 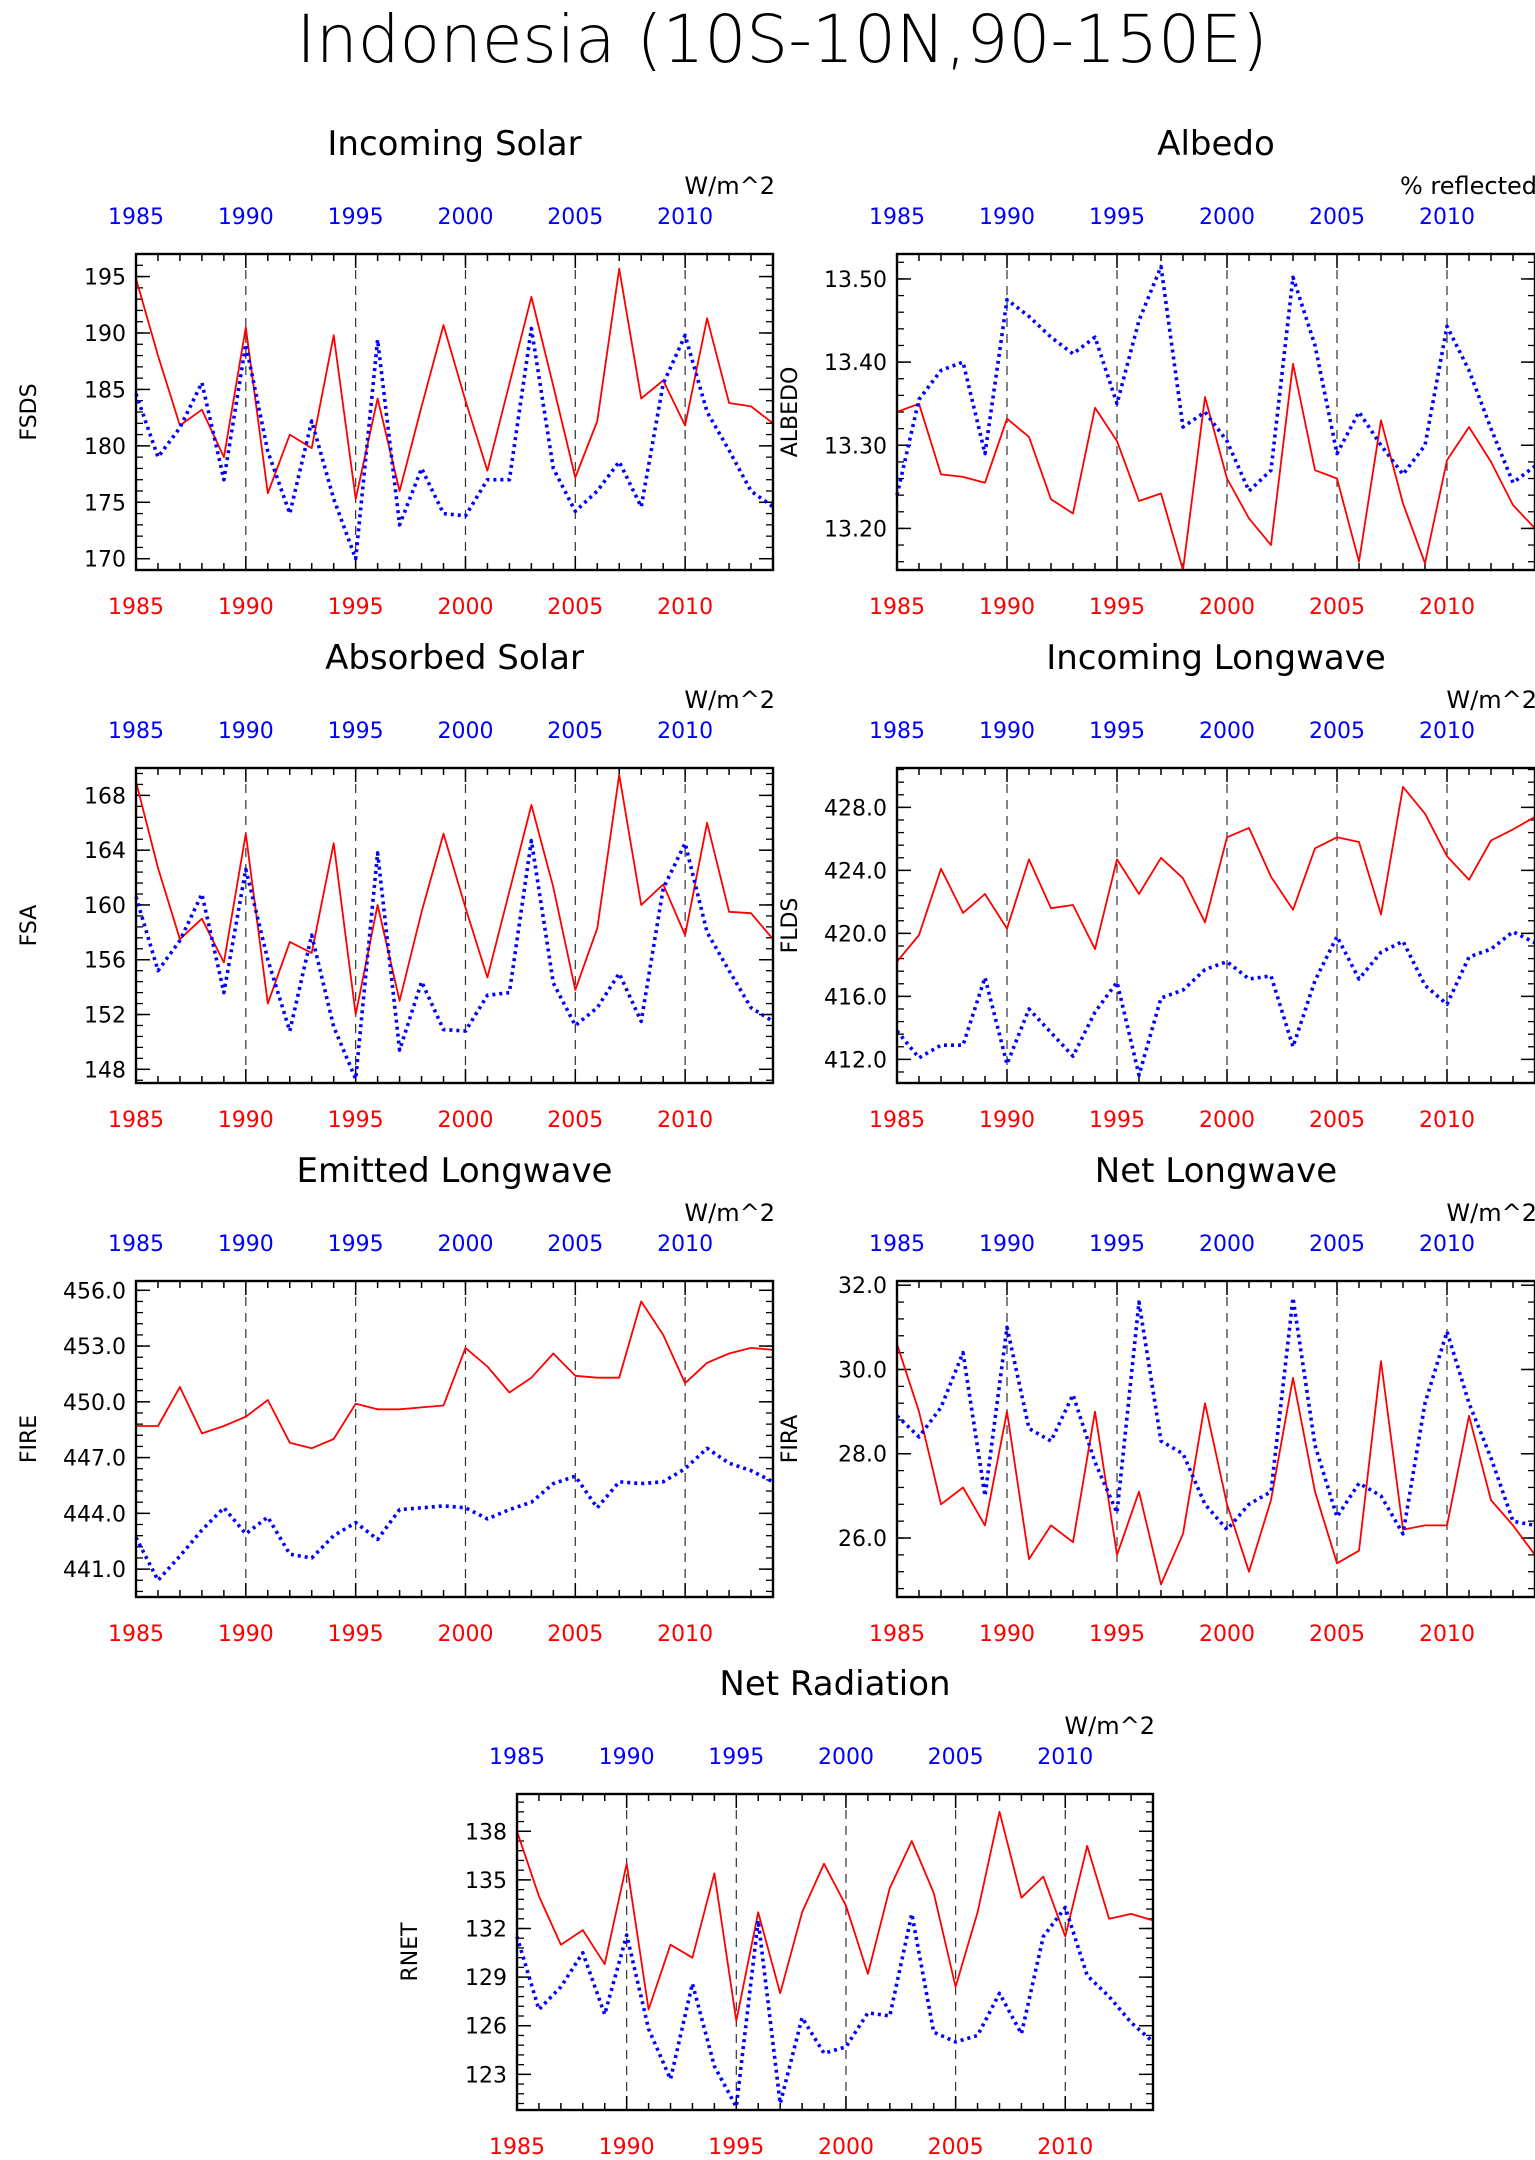 I want to click on y-tick-label: 450.0, so click(x=94, y=1403).